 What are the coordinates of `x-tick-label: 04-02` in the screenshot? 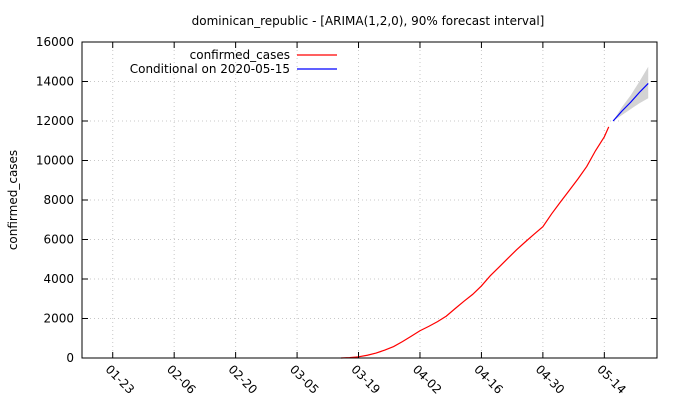 It's located at (427, 379).